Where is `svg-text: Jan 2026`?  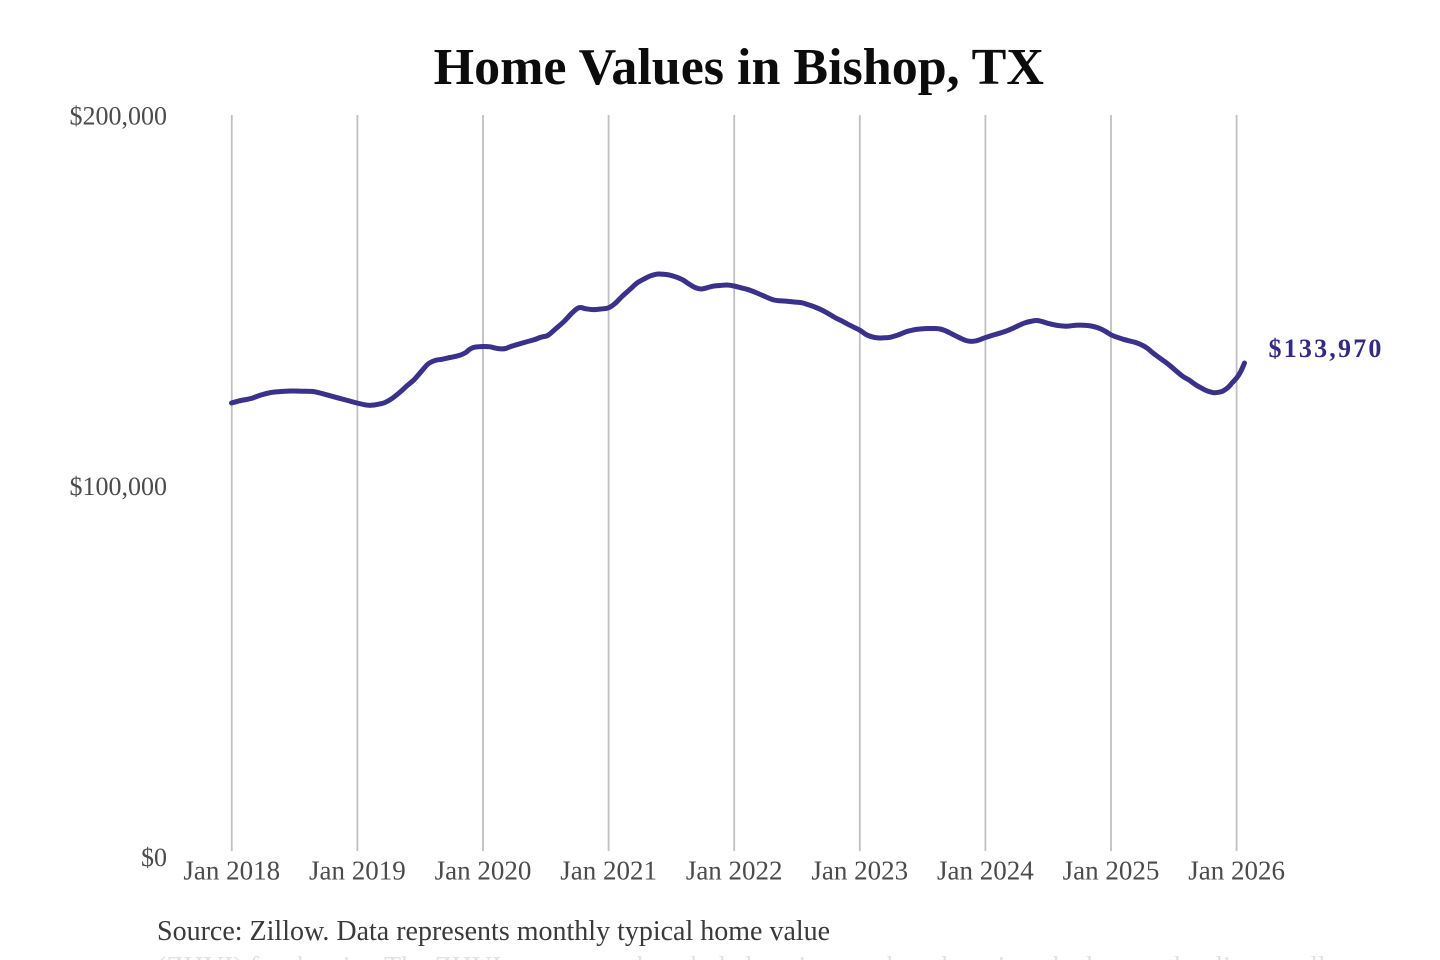
svg-text: Jan 2026 is located at coordinates (1236, 871).